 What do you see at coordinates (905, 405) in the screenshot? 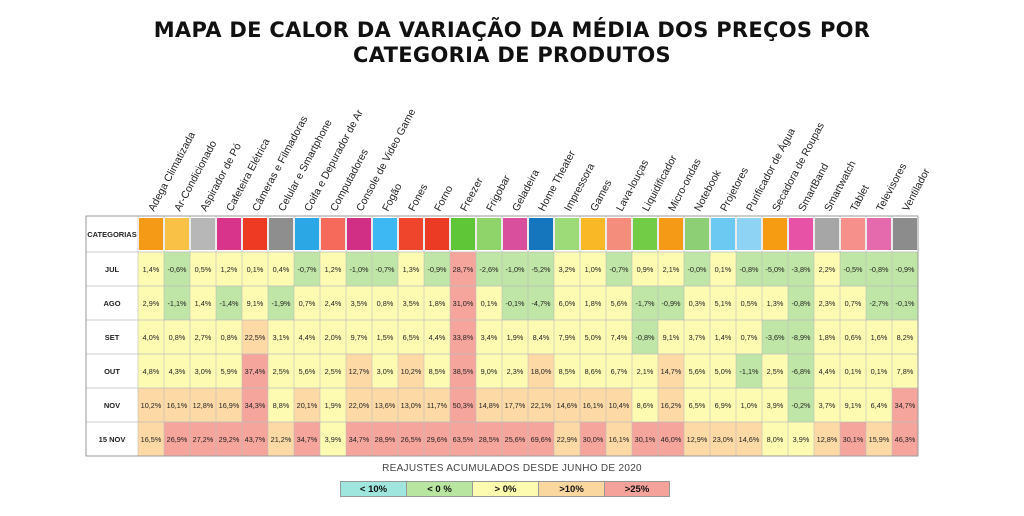
I see `cell-label-4-29: 34,7%` at bounding box center [905, 405].